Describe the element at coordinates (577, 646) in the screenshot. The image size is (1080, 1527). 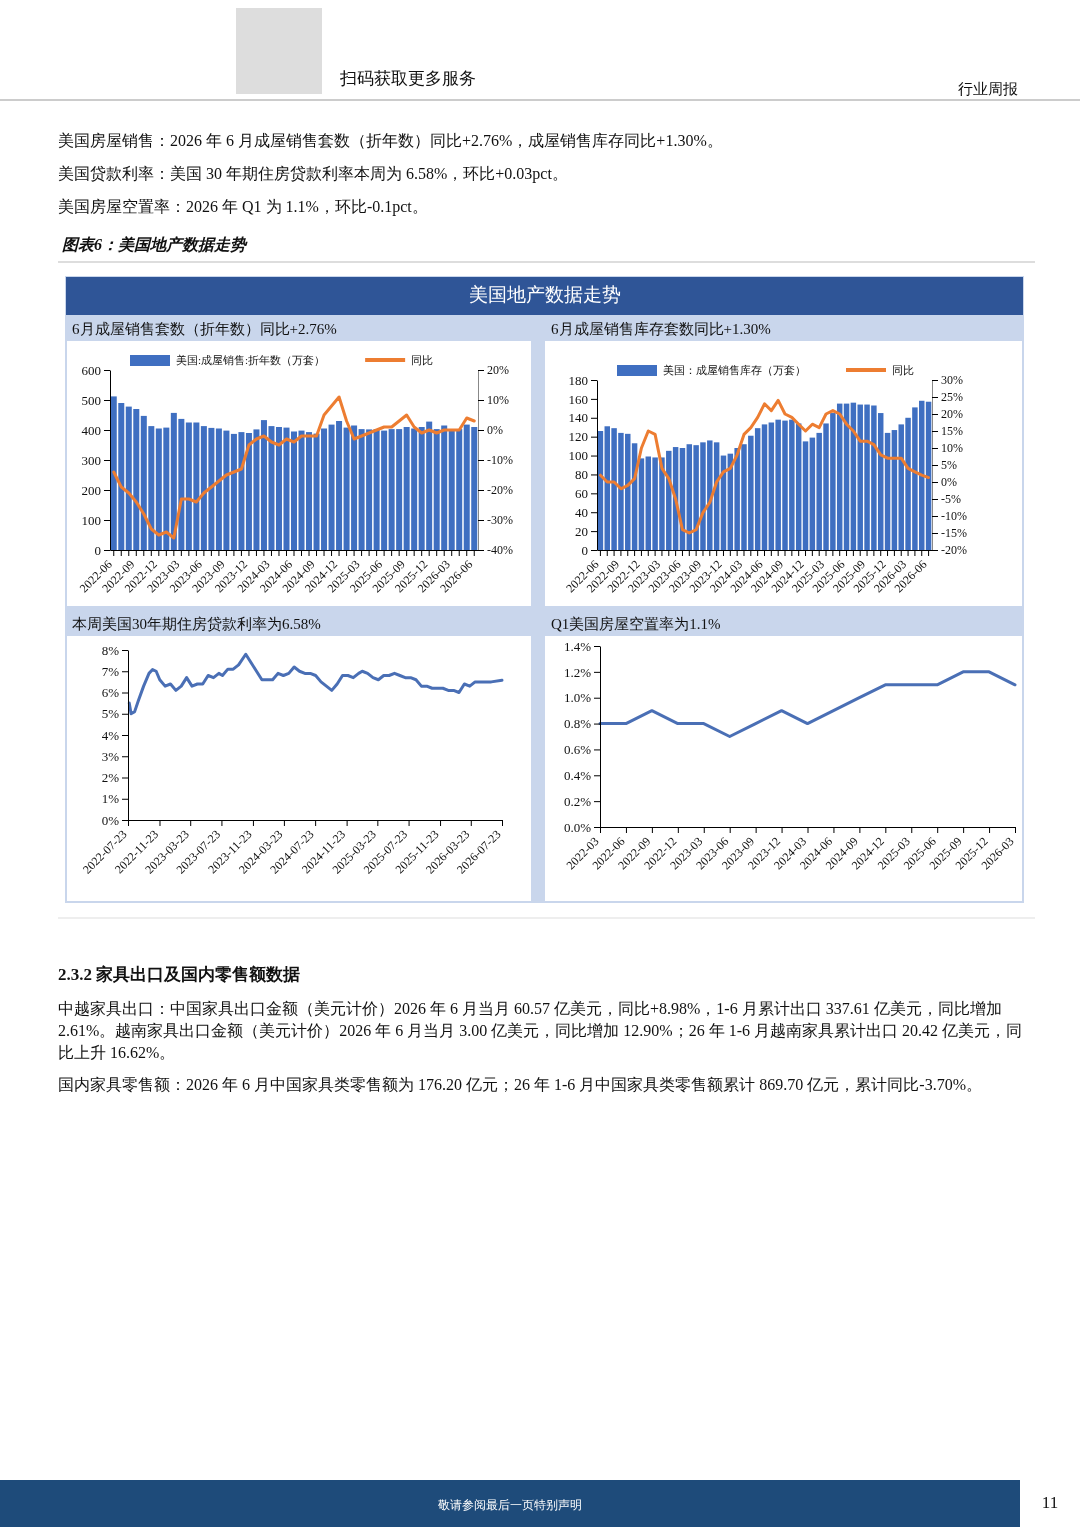
I see `y-tick-label: 1.4%` at that location.